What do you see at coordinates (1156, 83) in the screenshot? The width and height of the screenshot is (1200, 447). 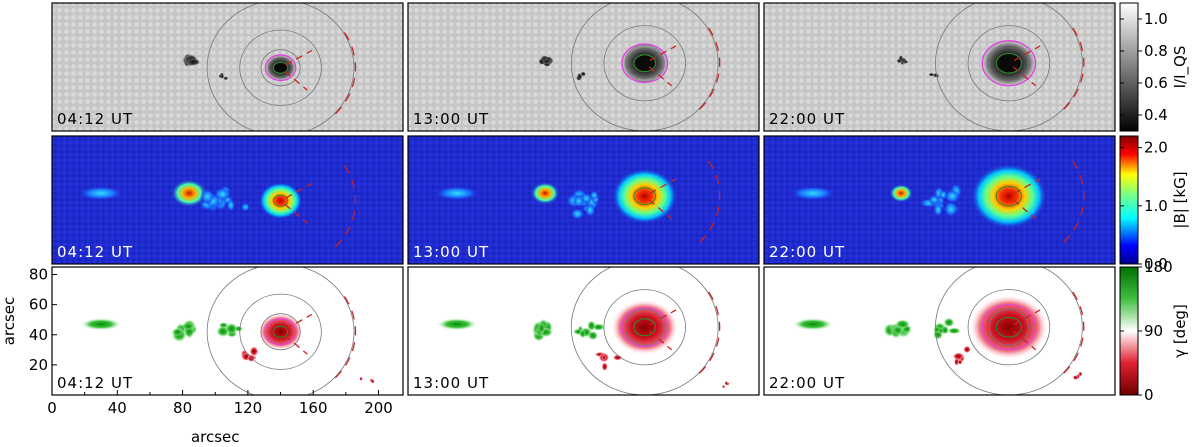 I see `colorbar-tick-label: 0.6` at bounding box center [1156, 83].